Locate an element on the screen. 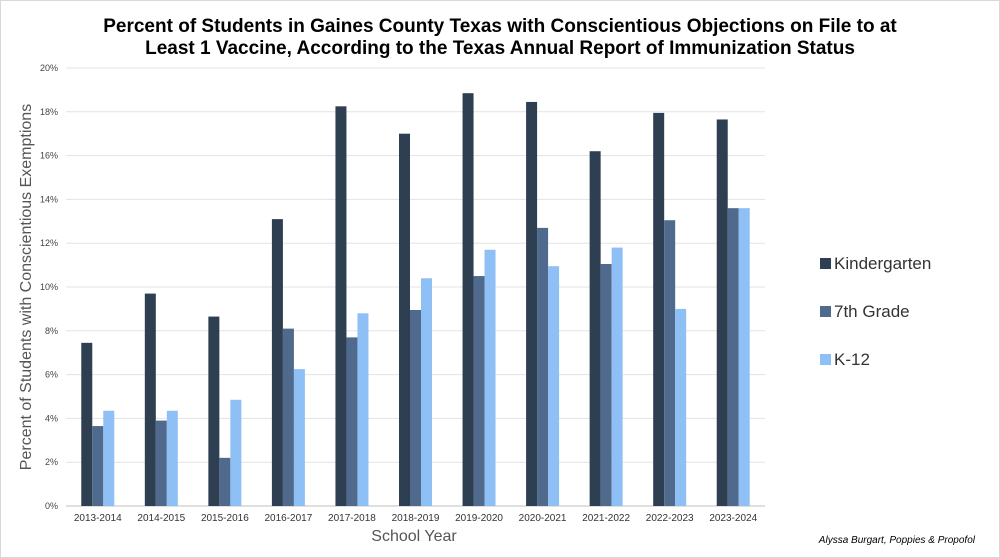 The height and width of the screenshot is (558, 1000). x-tick-label: 2020-2021 is located at coordinates (543, 518).